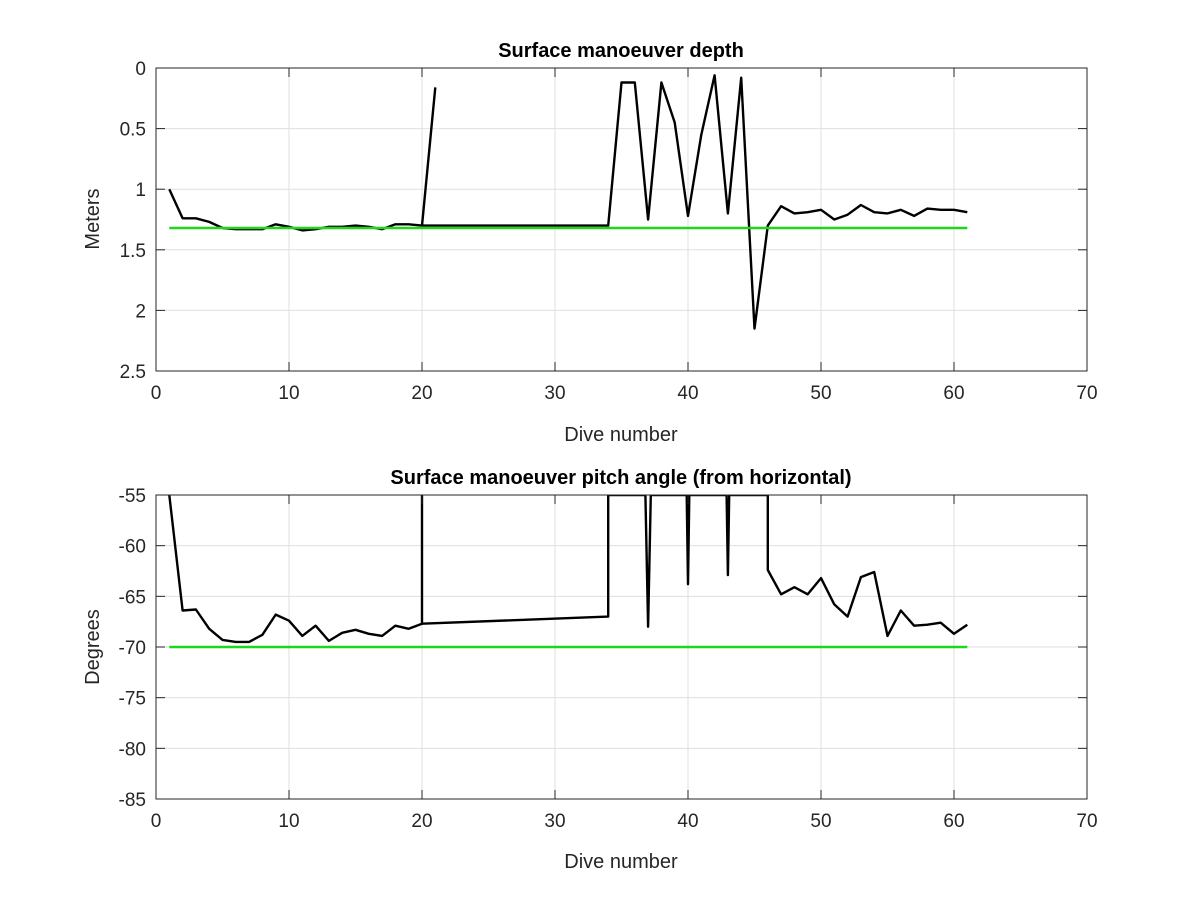 This screenshot has width=1200, height=900. I want to click on y-tick-label: 2.5, so click(133, 372).